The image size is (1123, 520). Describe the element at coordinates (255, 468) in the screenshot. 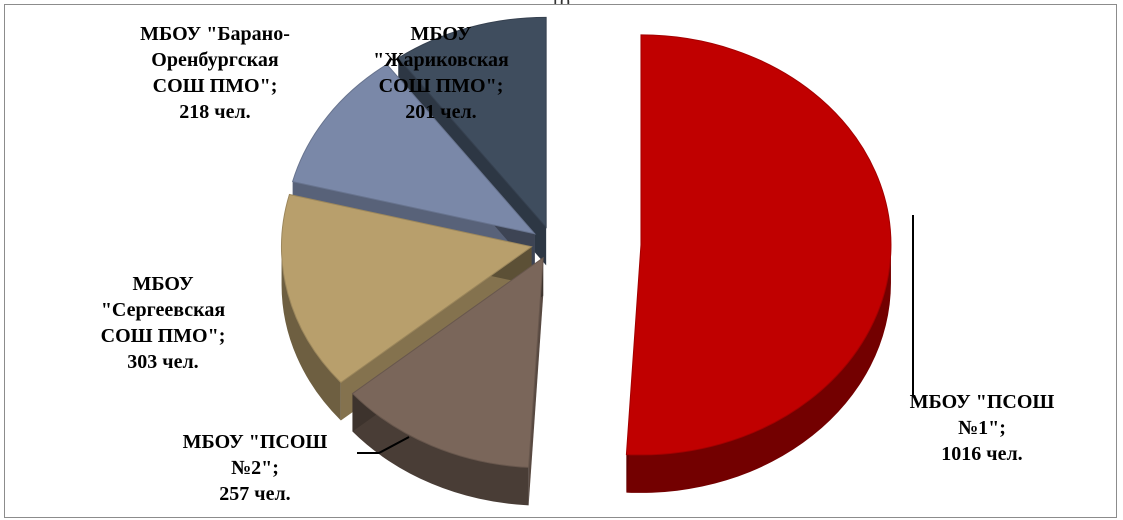

I see `slice-label-psosh2: МБОУ "ПСОШ №2"; 257 чел.` at that location.